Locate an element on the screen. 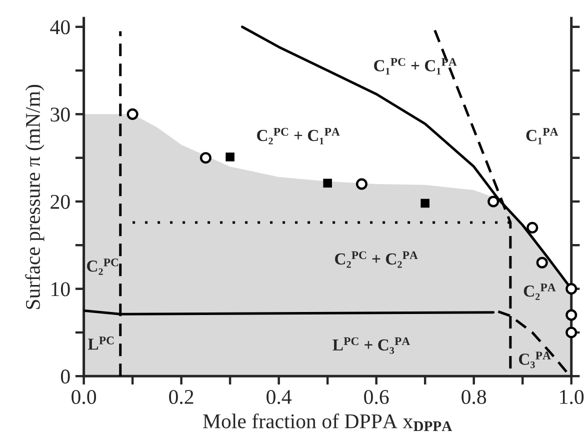 Image resolution: width=586 pixels, height=442 pixels. x-tick-label: 0.0 is located at coordinates (84, 397).